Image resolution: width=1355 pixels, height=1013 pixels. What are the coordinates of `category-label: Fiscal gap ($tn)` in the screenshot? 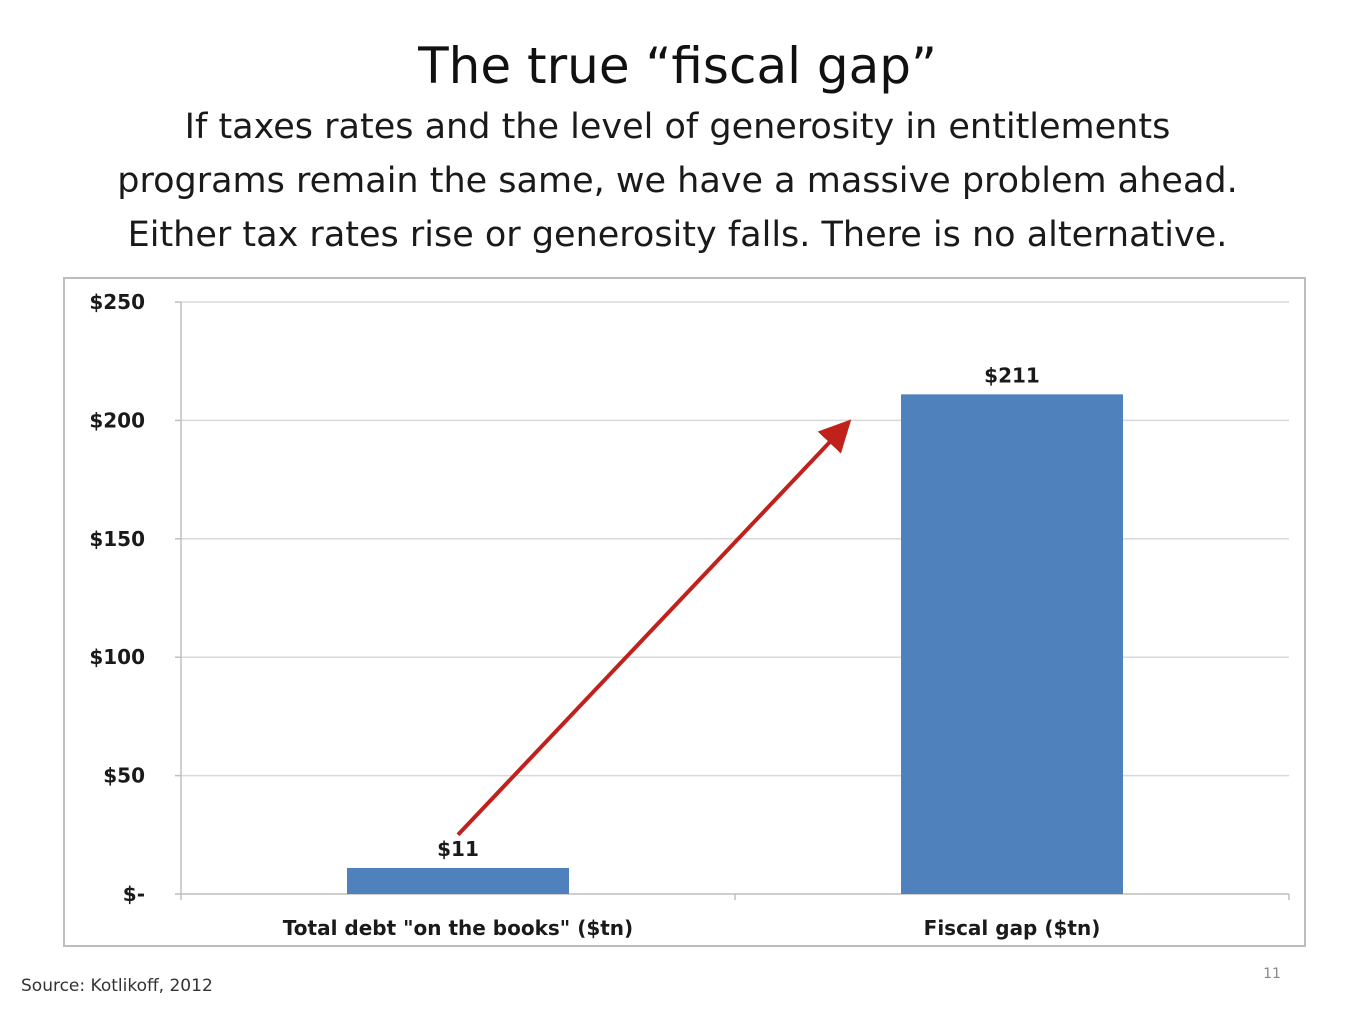 It's located at (1012, 928).